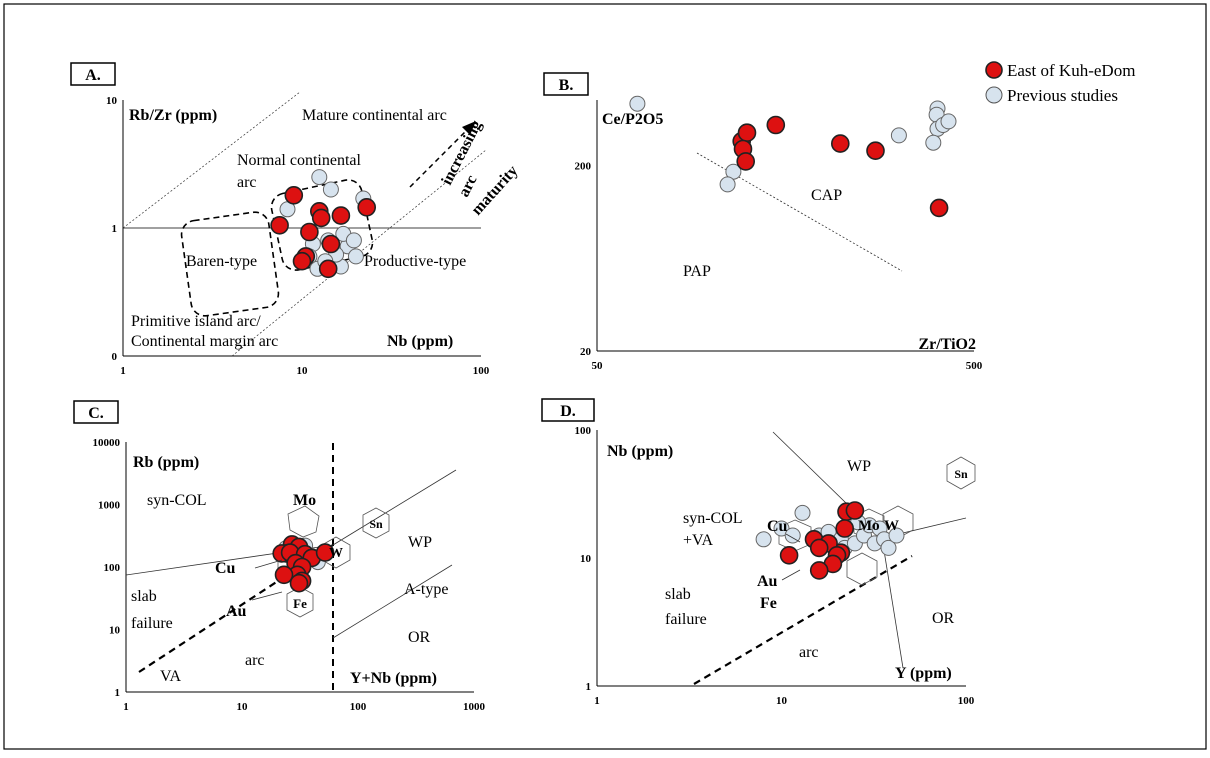 This screenshot has width=1210, height=758. What do you see at coordinates (196, 321) in the screenshot?
I see `panel-a-annot-primitive: Primitive island arc/` at bounding box center [196, 321].